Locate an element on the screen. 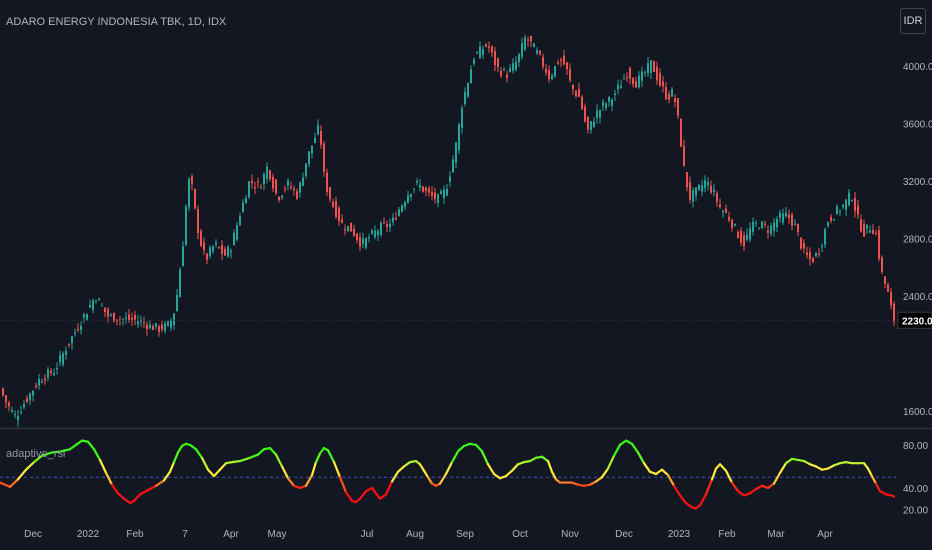  price-tick-label: 2400.00 is located at coordinates (917, 297).